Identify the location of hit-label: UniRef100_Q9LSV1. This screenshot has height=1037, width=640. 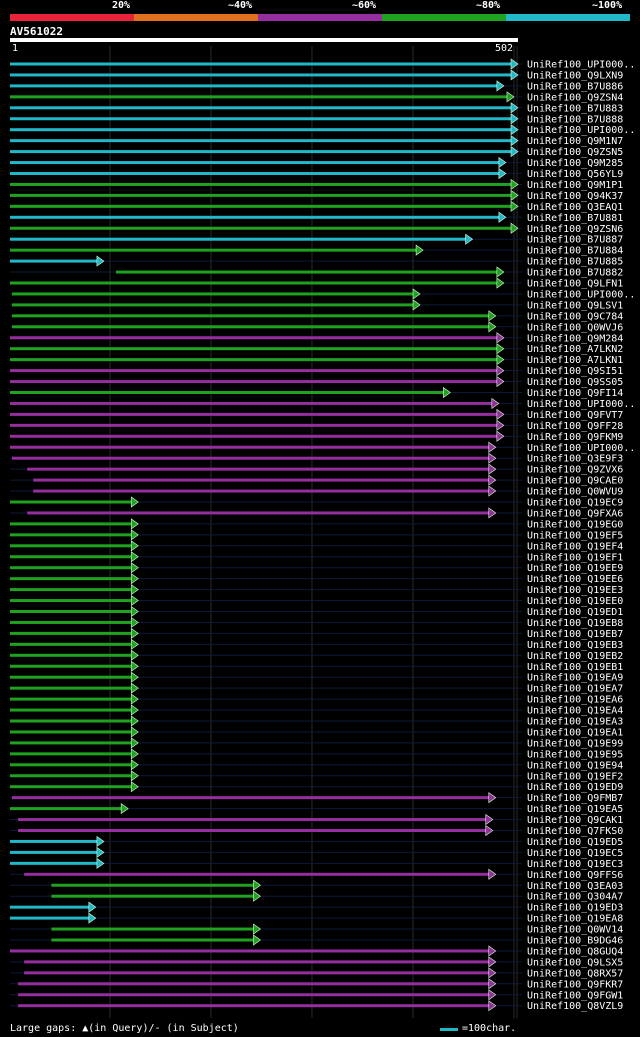
(575, 305).